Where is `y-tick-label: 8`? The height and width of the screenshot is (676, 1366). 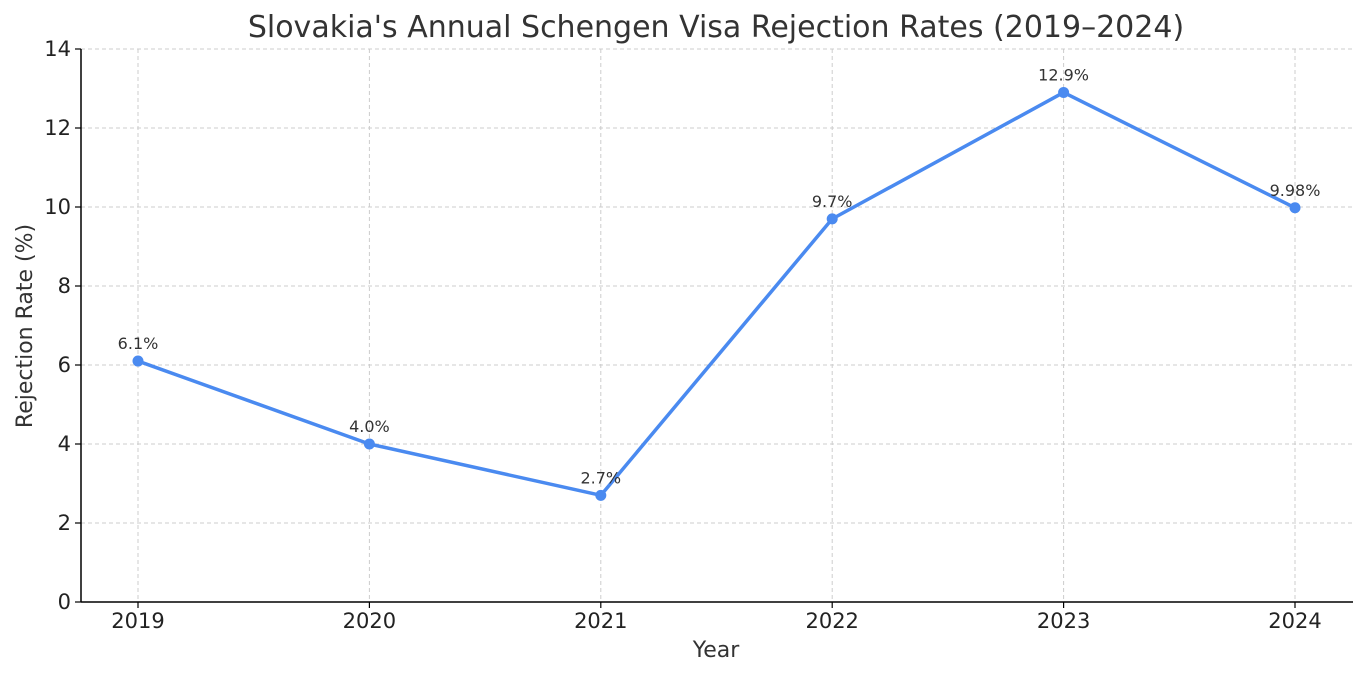 y-tick-label: 8 is located at coordinates (64, 286).